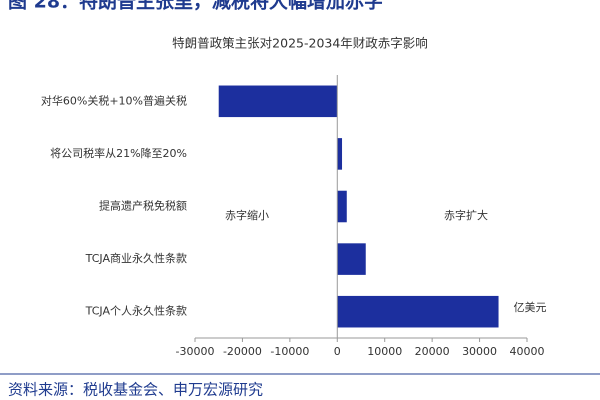 This screenshot has height=400, width=600. Describe the element at coordinates (337, 351) in the screenshot. I see `x-tick-label: 0` at that location.